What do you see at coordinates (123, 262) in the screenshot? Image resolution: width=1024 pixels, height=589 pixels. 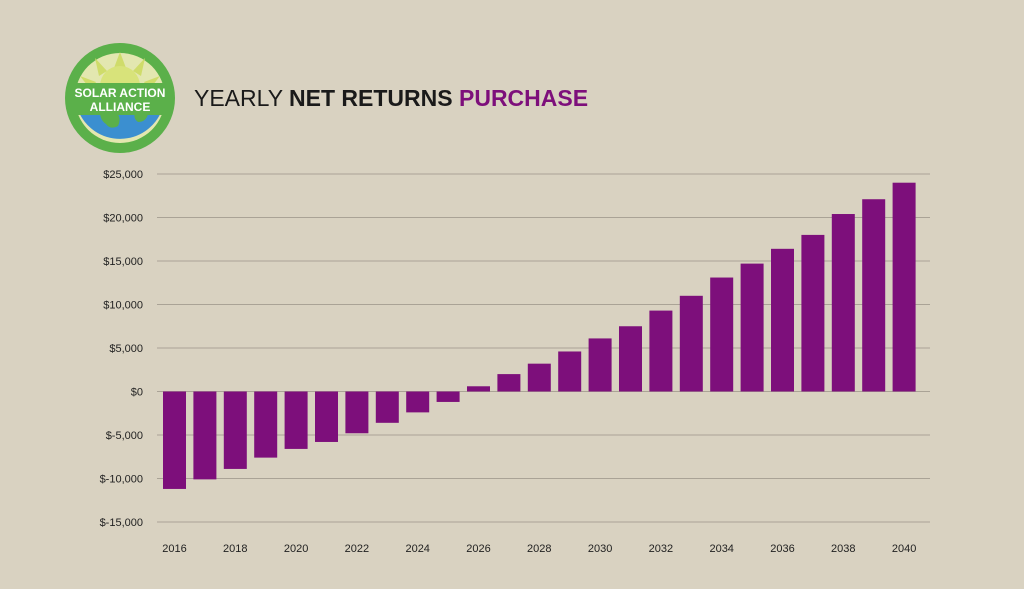 I see `y-tick-label: $15,000` at bounding box center [123, 262].